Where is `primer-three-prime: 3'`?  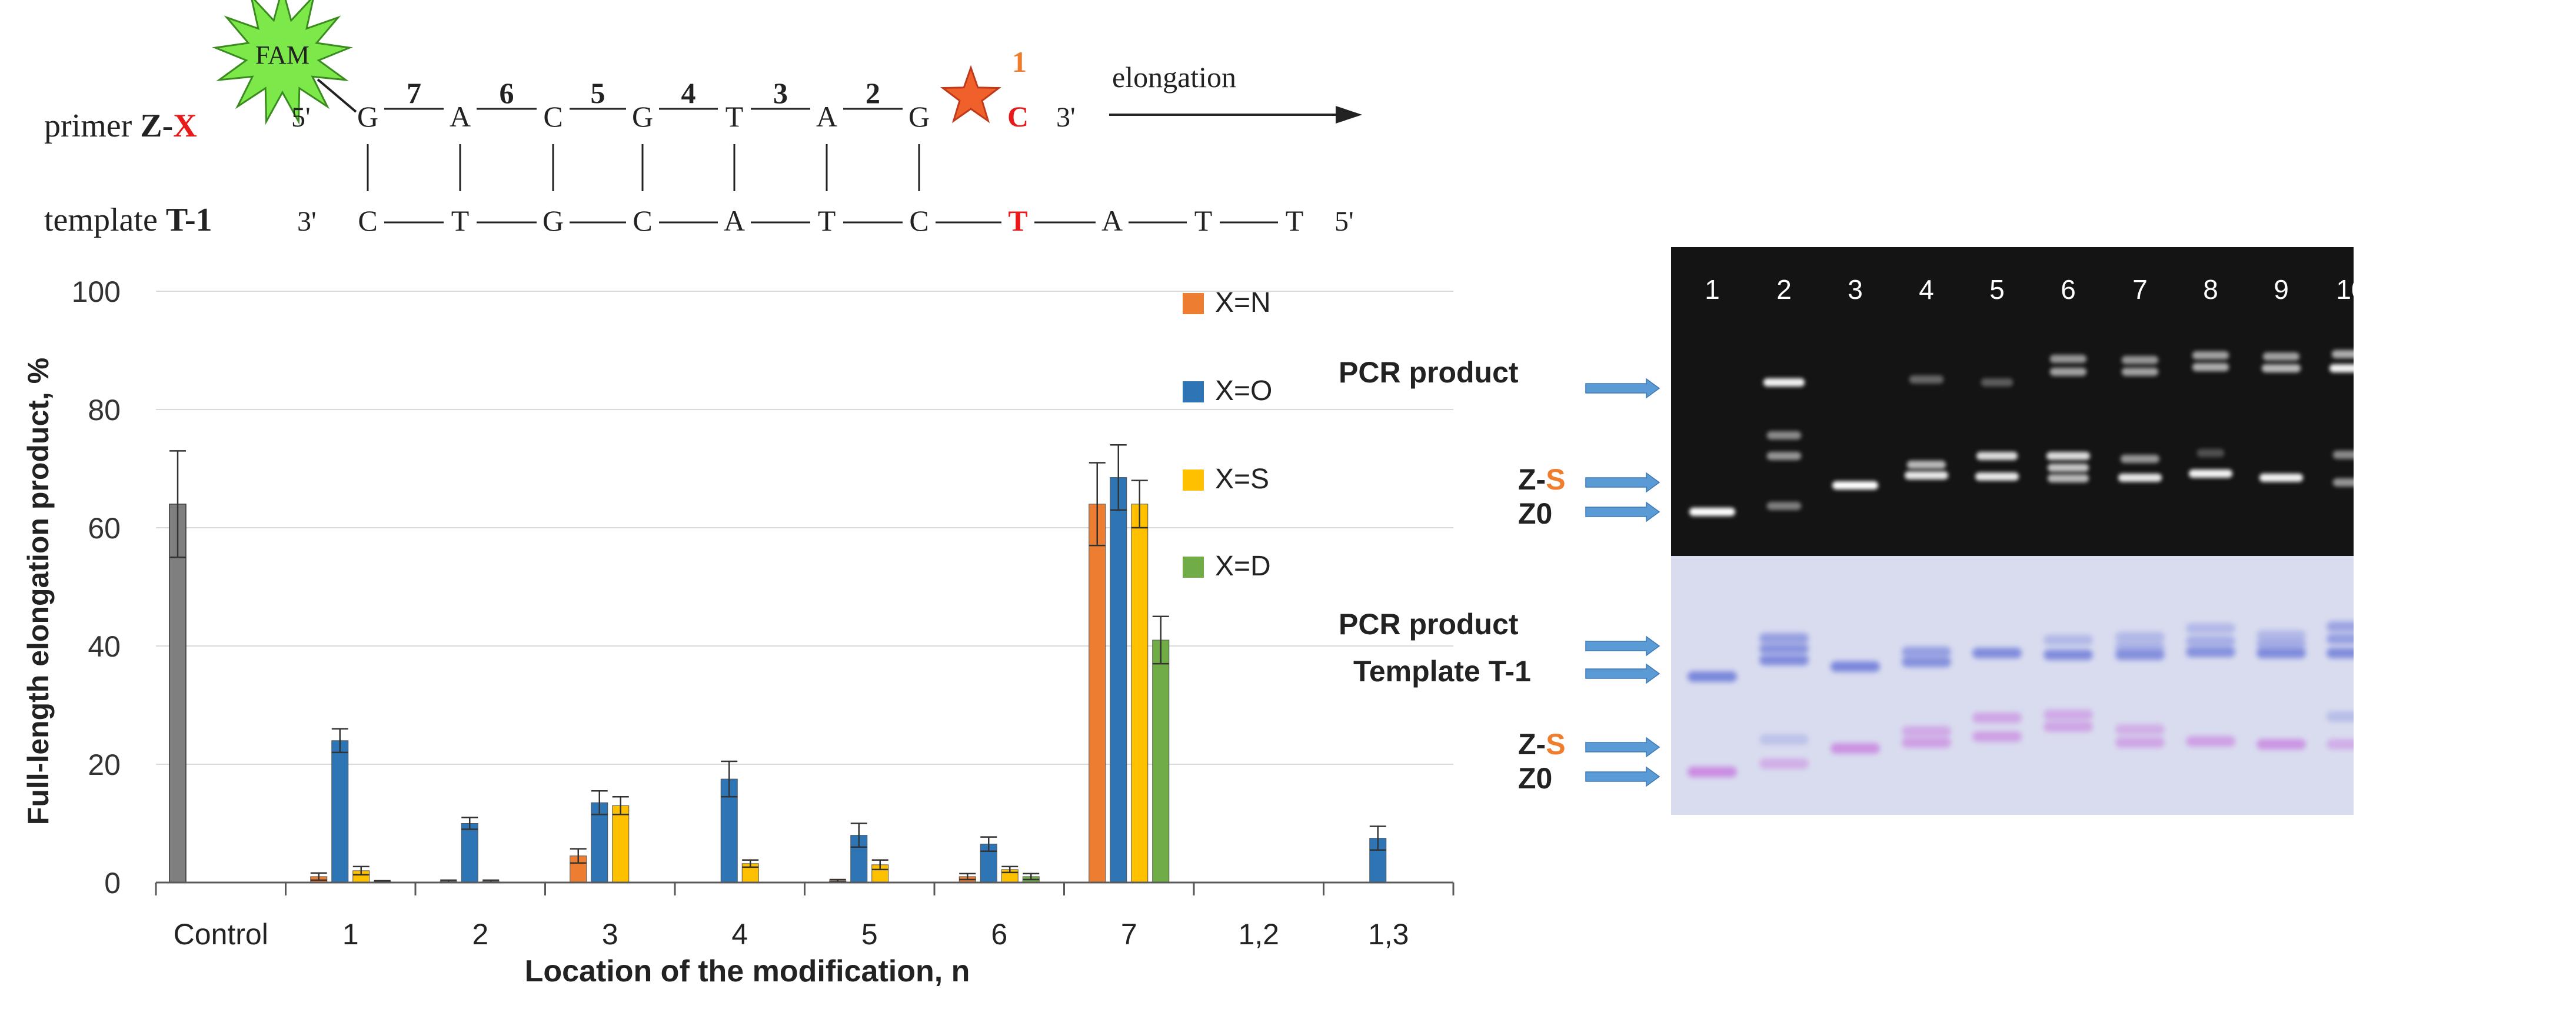 primer-three-prime: 3' is located at coordinates (1066, 117).